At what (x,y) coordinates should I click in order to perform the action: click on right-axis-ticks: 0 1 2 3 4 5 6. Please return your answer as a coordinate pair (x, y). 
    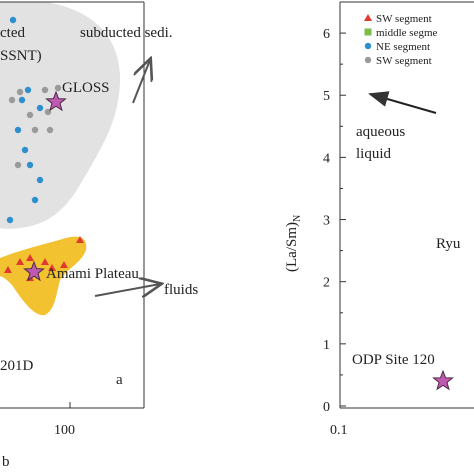
    Looking at the image, I should click on (334, 221).